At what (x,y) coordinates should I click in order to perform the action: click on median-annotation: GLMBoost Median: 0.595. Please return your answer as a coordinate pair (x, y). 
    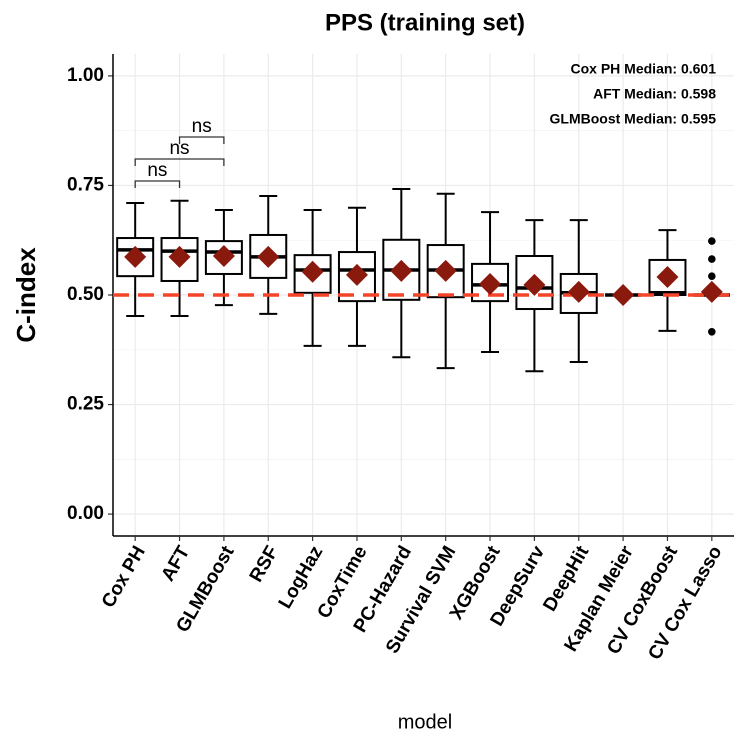
    Looking at the image, I should click on (633, 119).